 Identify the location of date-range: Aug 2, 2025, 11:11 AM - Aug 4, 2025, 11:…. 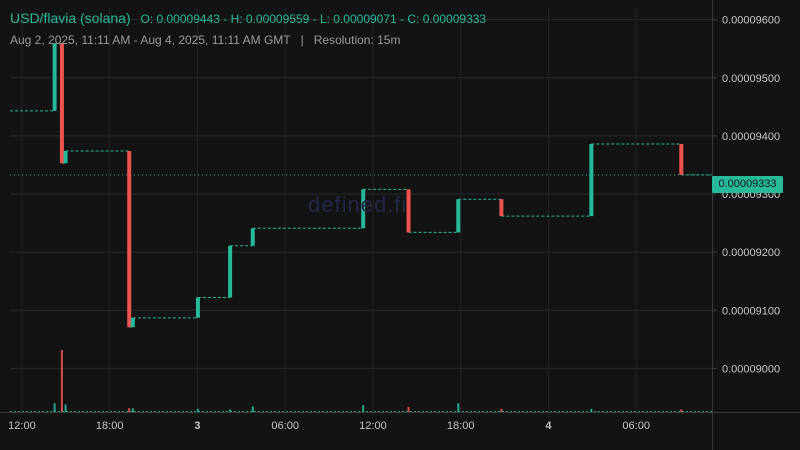
(150, 40).